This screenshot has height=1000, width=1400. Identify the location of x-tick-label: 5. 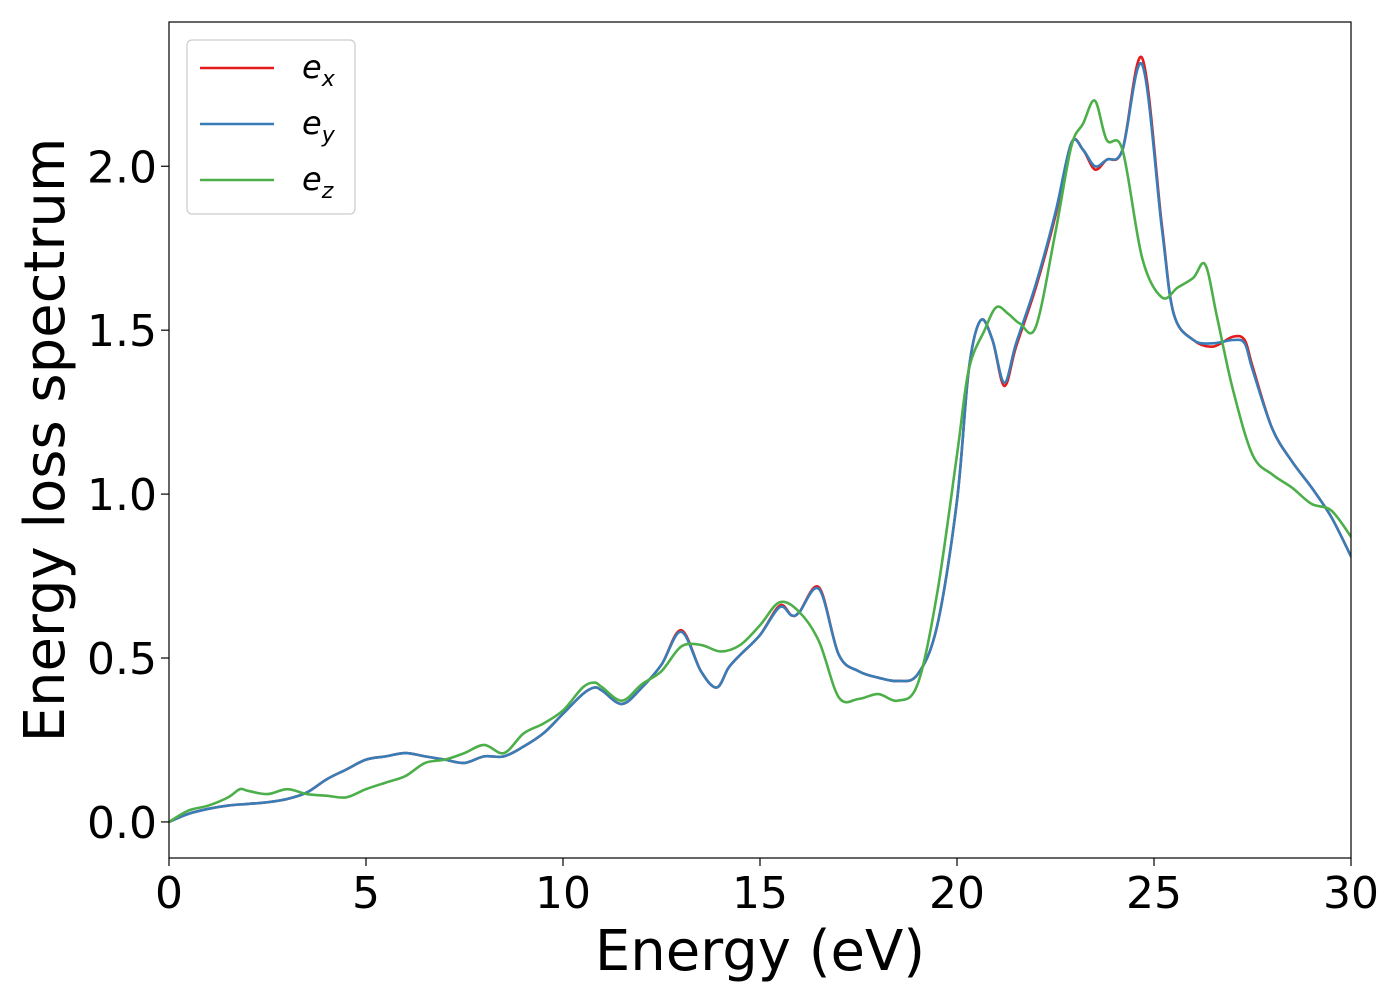
(366, 893).